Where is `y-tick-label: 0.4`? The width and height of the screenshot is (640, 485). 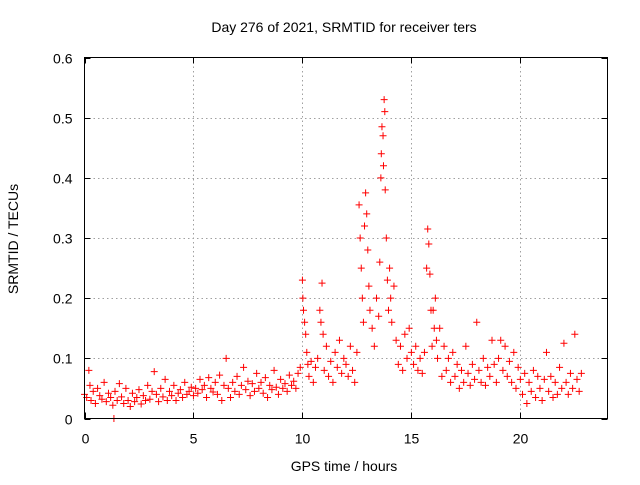 y-tick-label: 0.4 is located at coordinates (63, 179).